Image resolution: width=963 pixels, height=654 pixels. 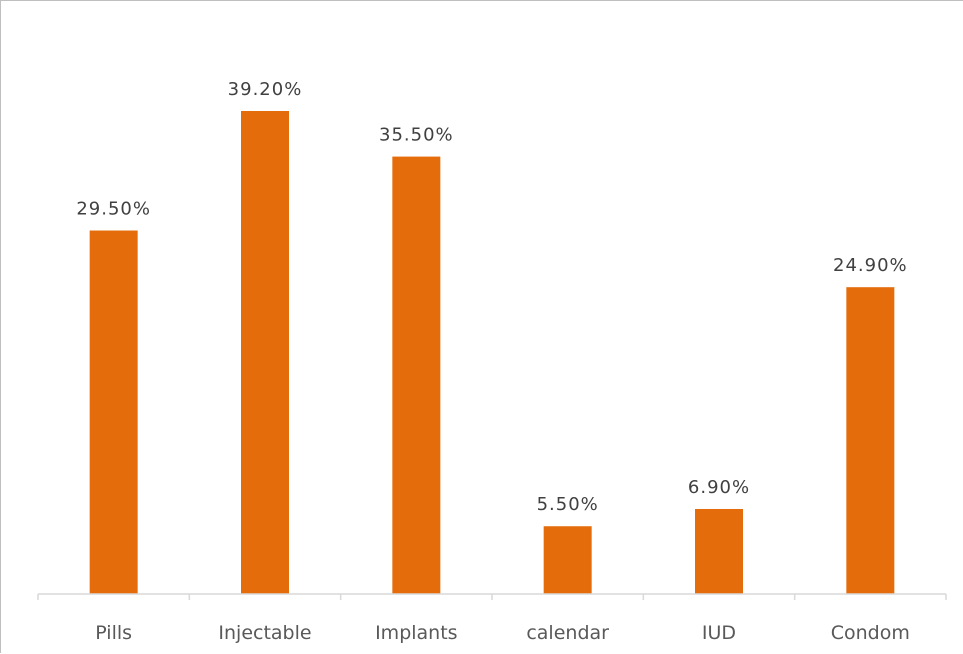 What do you see at coordinates (492, 597) in the screenshot?
I see `x-axis-ticks` at bounding box center [492, 597].